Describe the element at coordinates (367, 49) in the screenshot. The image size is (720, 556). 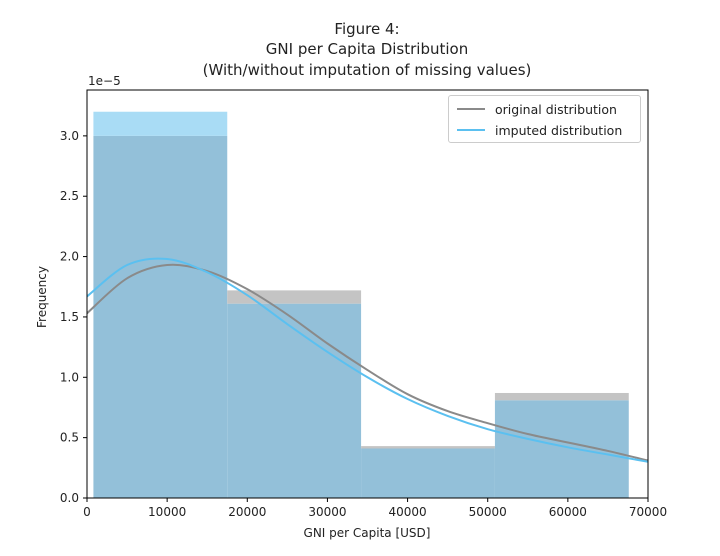
I see `chart-title-line-2: GNI per Capita Distribution` at that location.